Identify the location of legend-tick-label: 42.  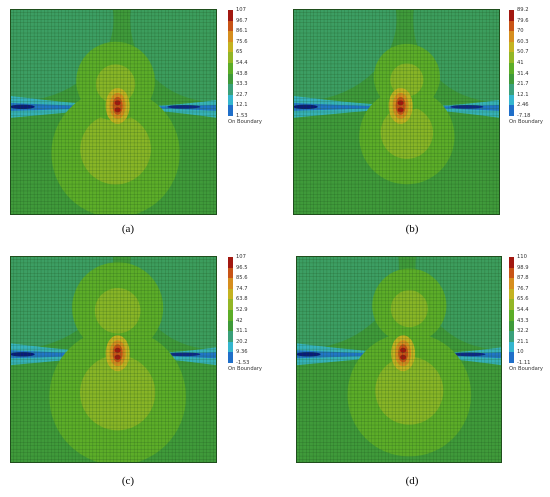
(239, 320).